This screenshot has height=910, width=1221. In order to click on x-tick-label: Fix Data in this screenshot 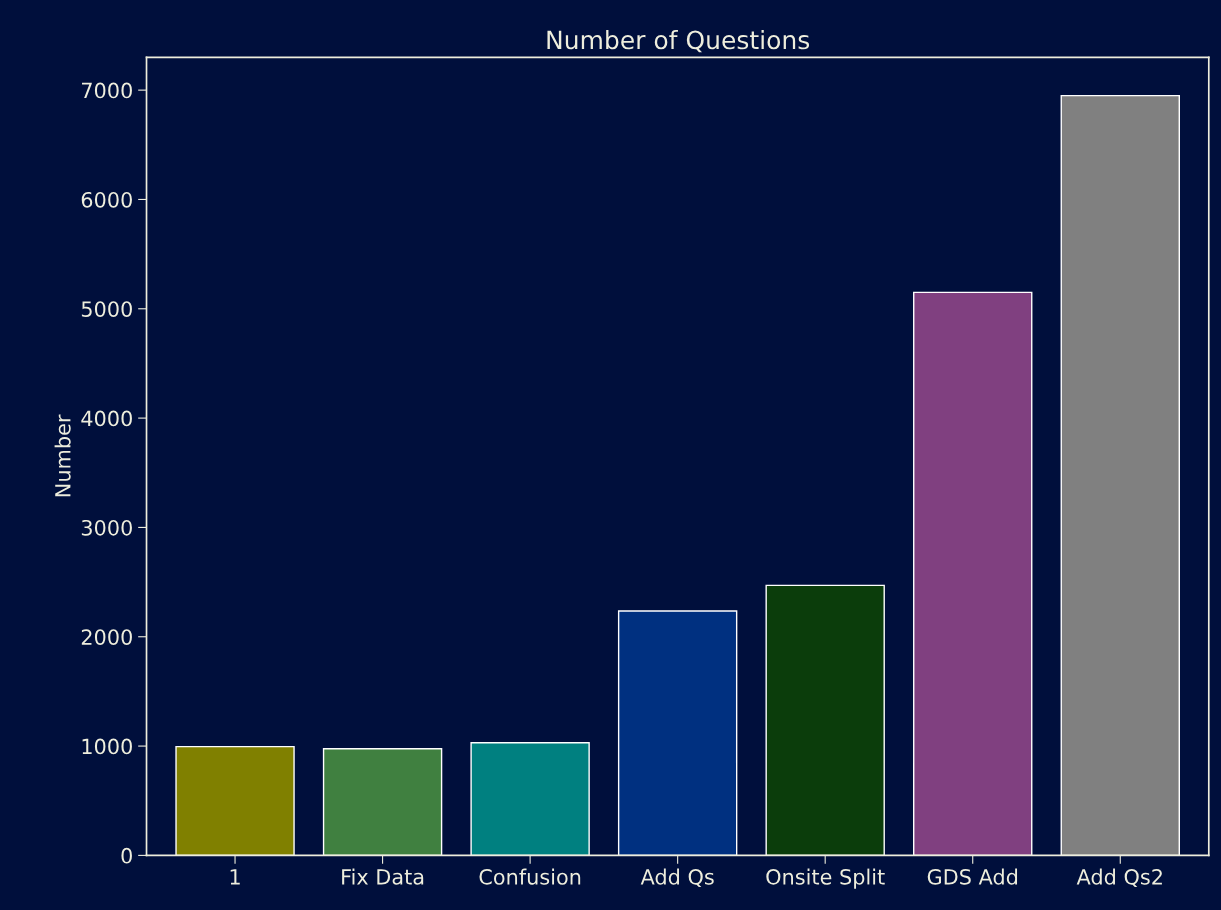, I will do `click(383, 876)`.